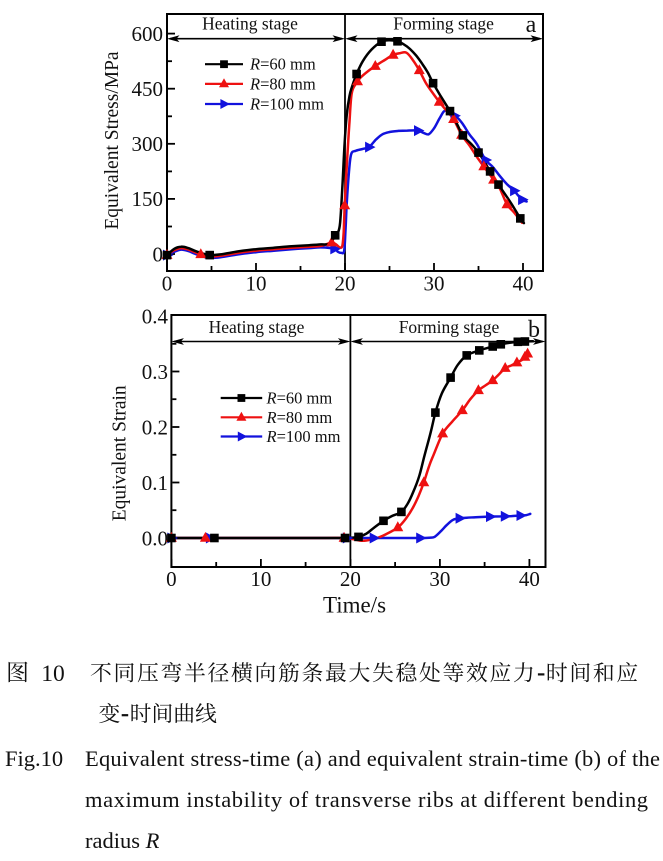 The width and height of the screenshot is (663, 861). What do you see at coordinates (155, 538) in the screenshot?
I see `svg-text: 0.0` at bounding box center [155, 538].